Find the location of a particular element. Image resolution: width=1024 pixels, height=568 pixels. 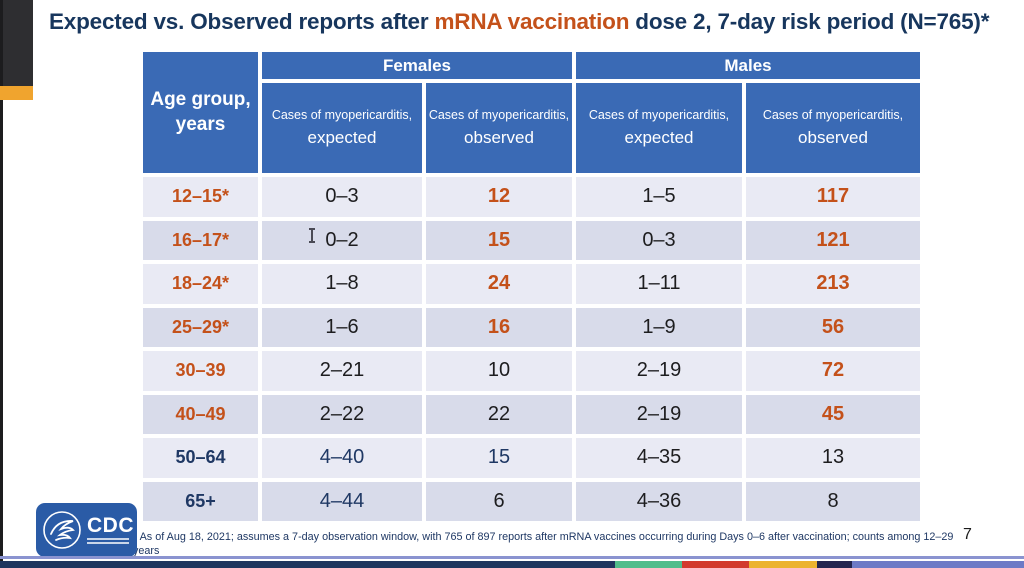

females-observed-header: Cases of myopericarditis, observed is located at coordinates (499, 128).